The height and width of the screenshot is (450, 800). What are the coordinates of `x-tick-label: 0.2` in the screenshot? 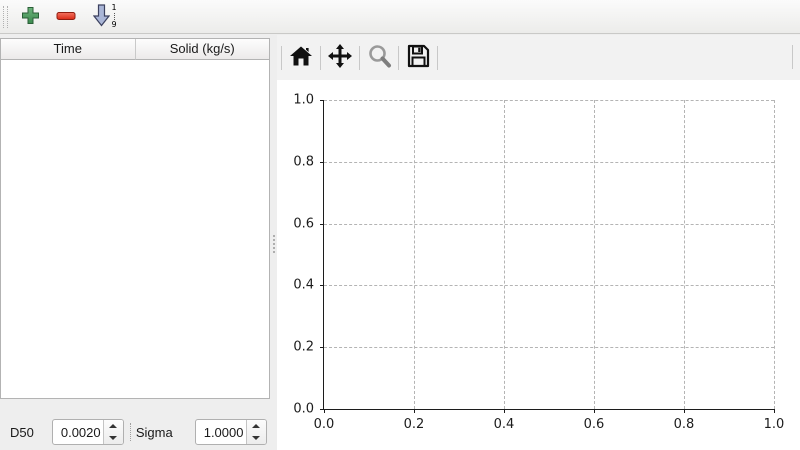 It's located at (414, 424).